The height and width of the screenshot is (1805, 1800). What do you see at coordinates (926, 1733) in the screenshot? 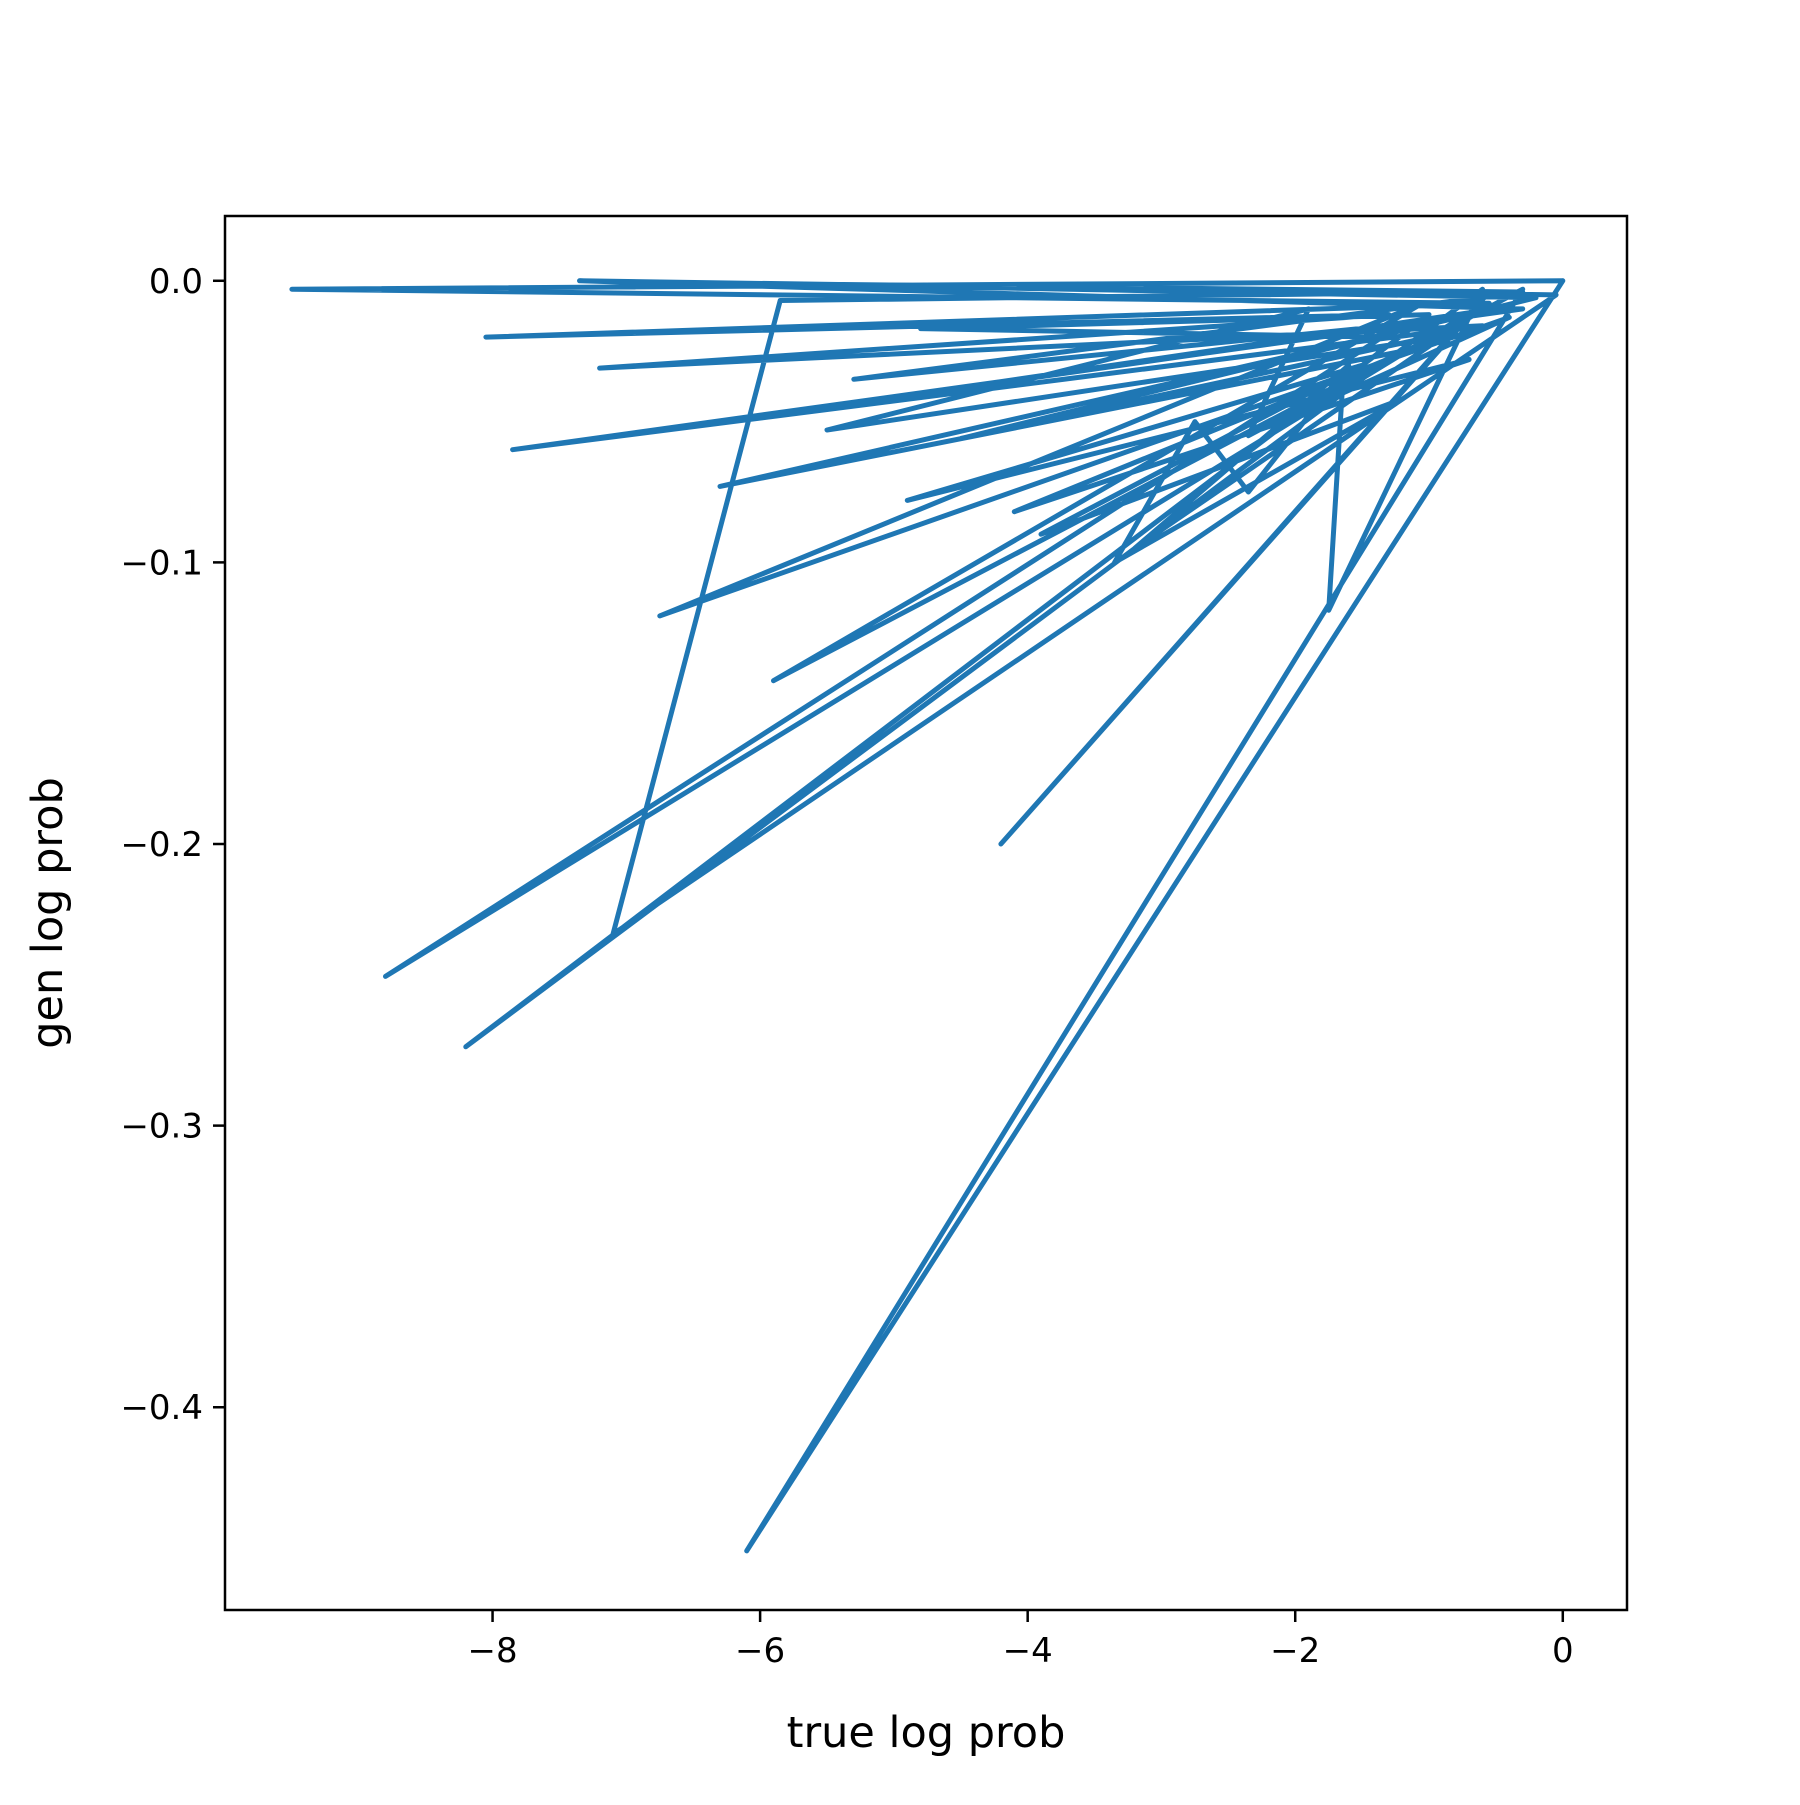
I see `x-axis-label: true log prob` at bounding box center [926, 1733].